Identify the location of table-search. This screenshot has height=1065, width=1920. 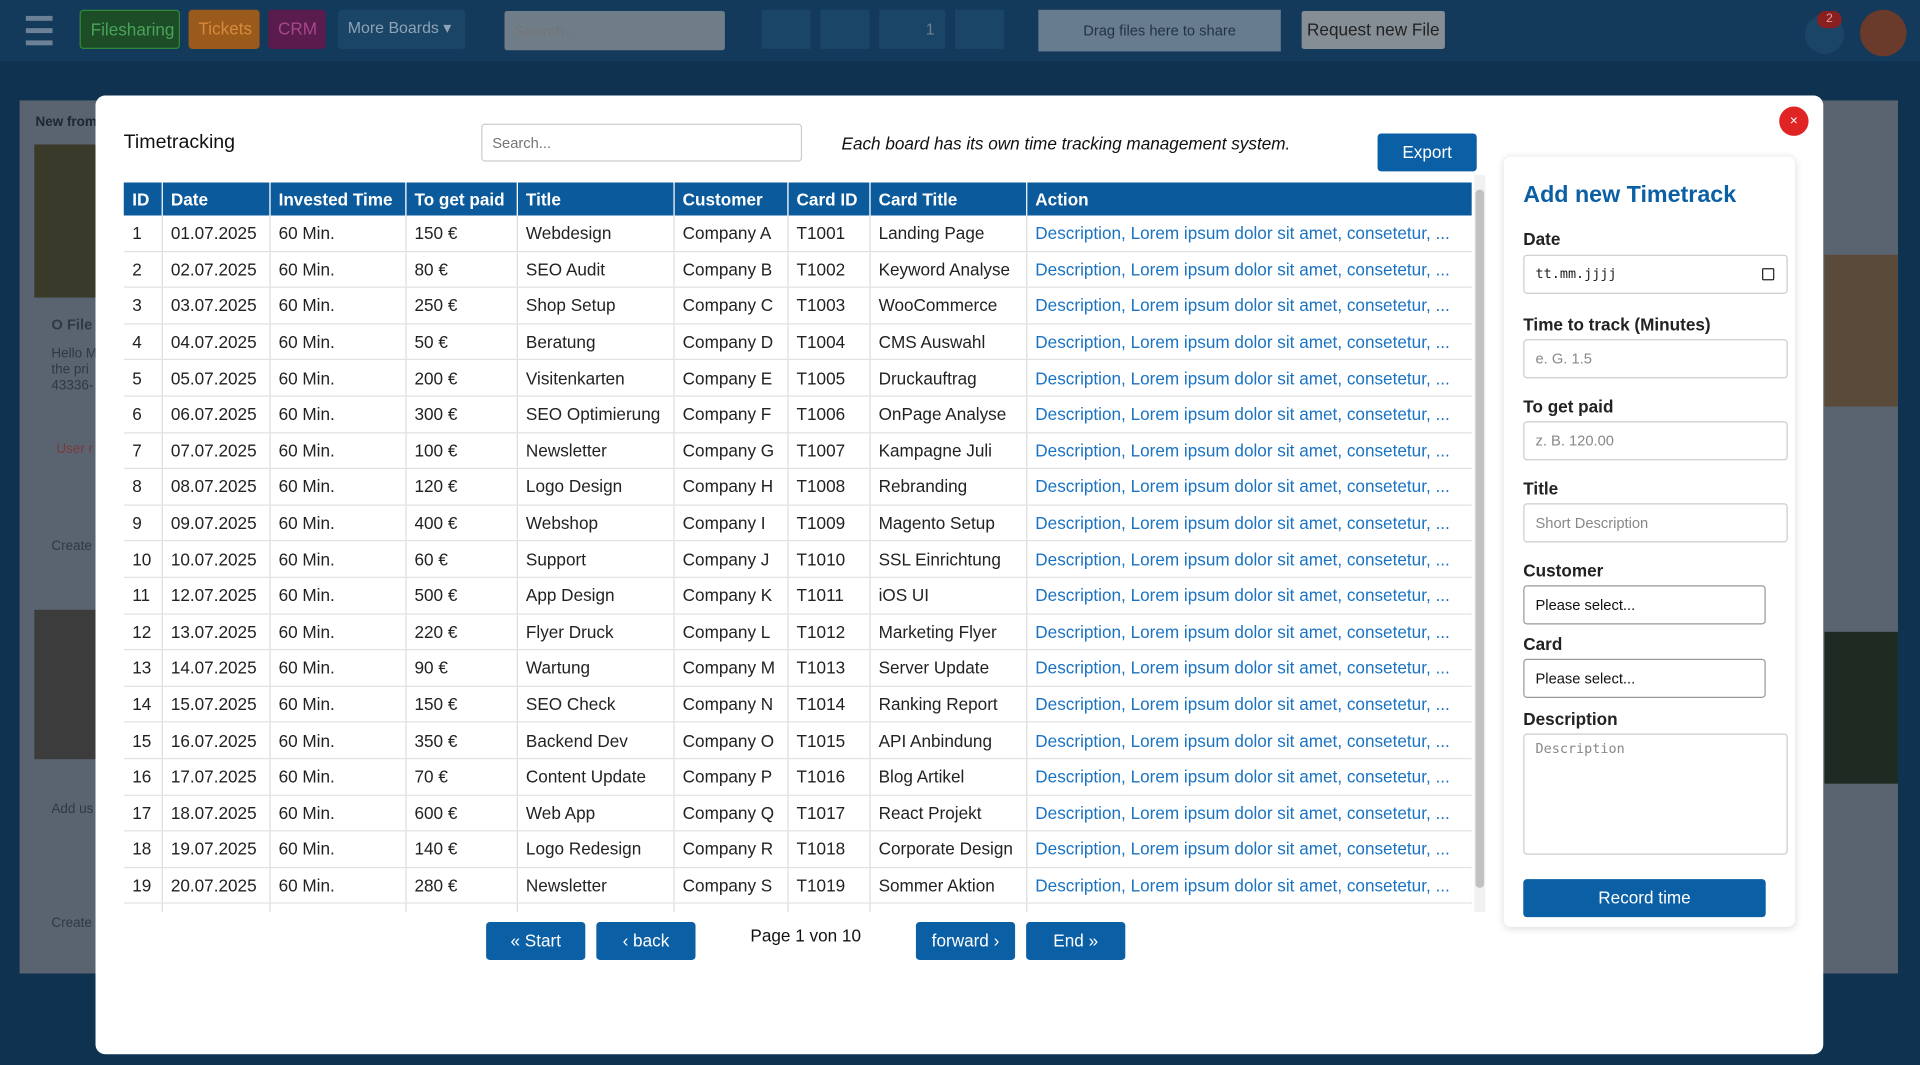
(642, 142).